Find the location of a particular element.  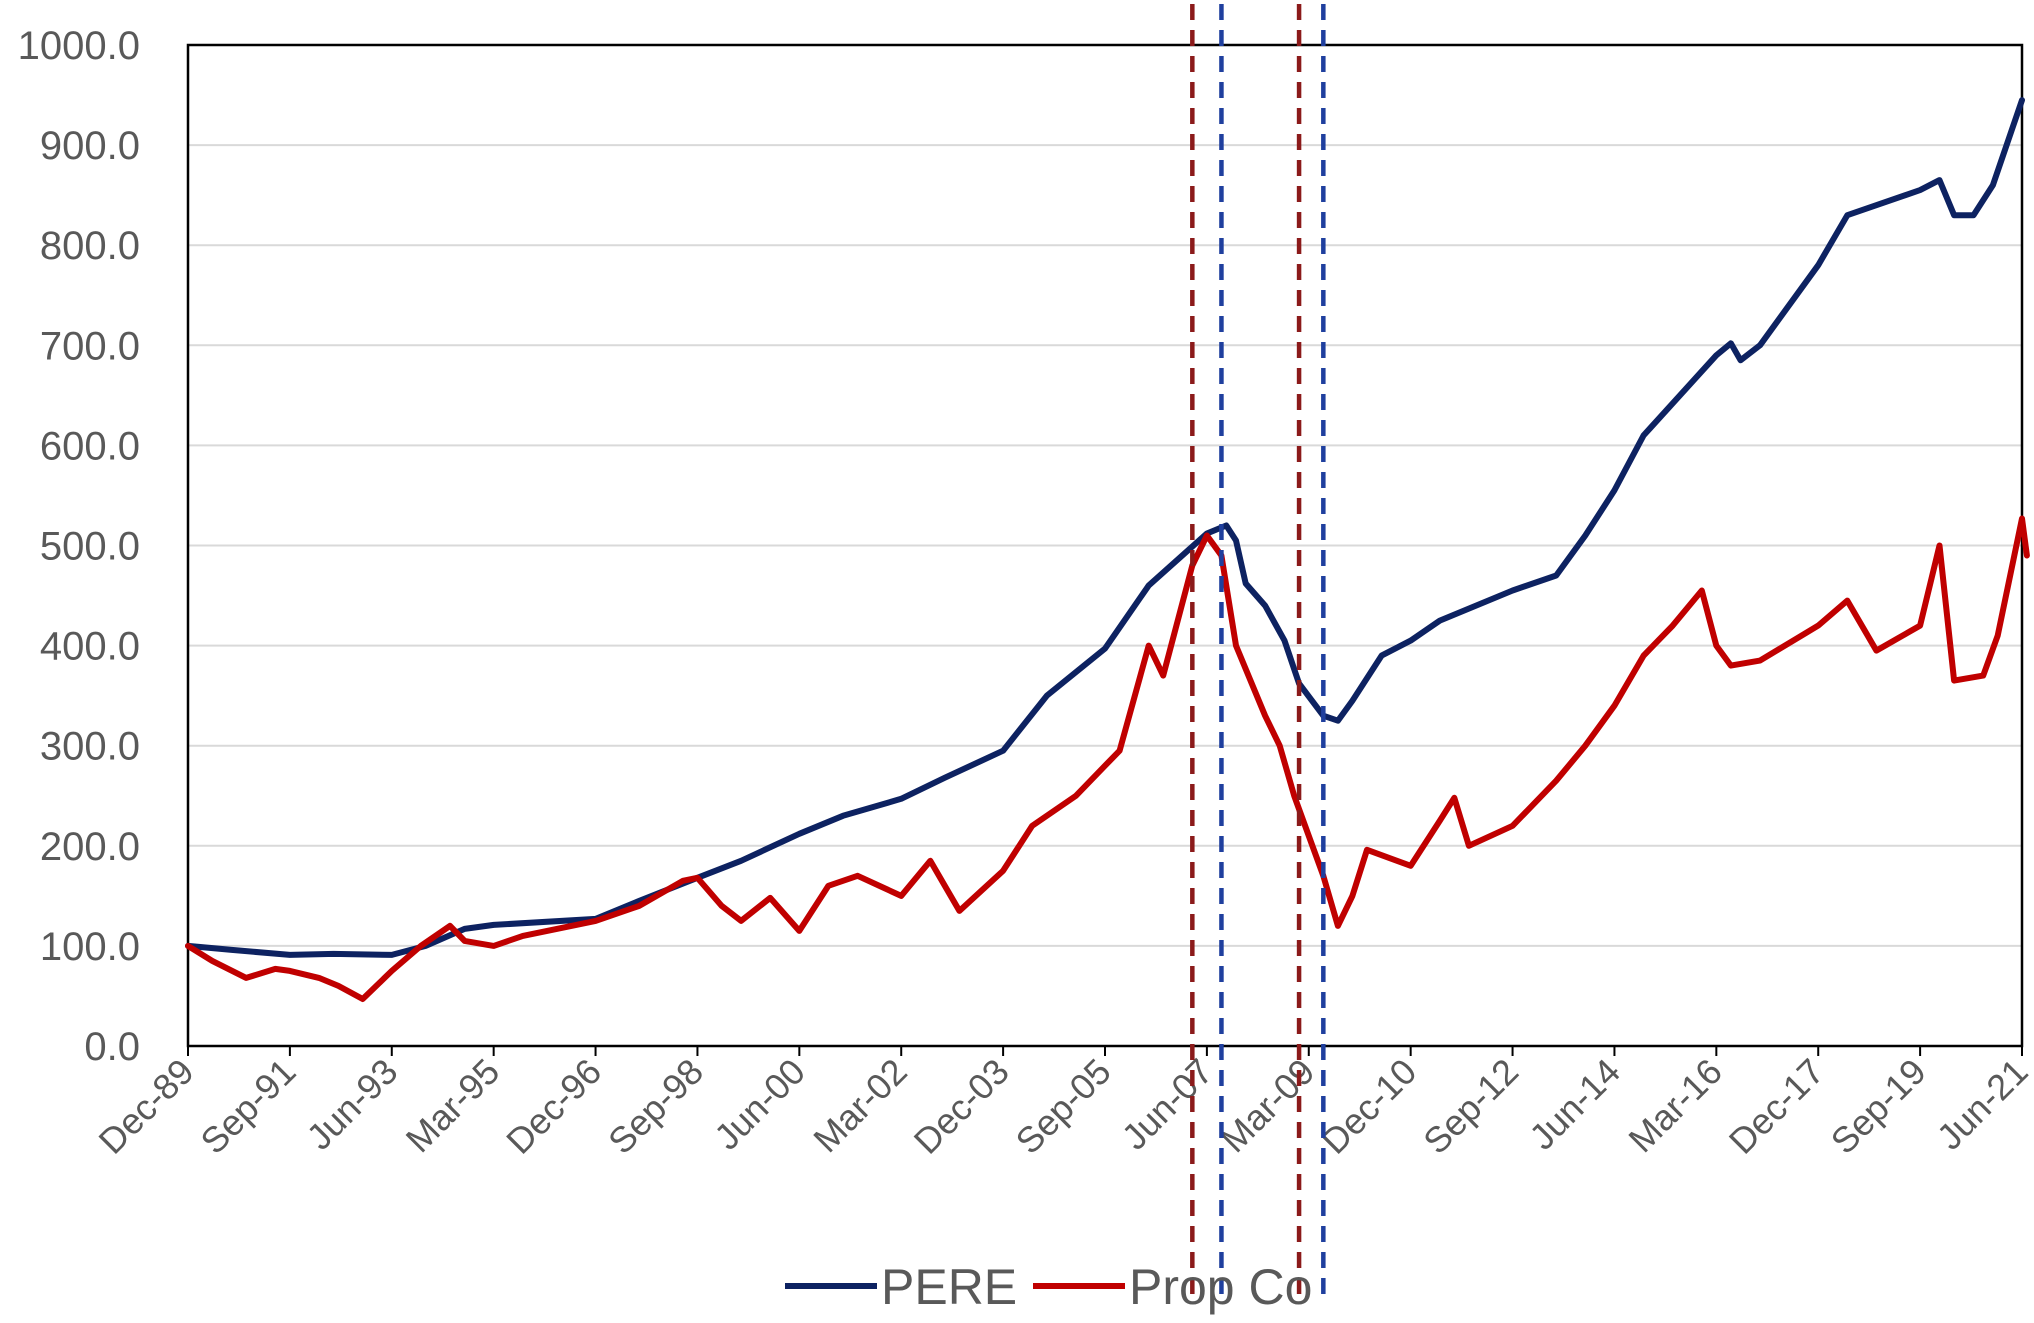

x-tick-label: Sep-98 is located at coordinates (655, 1106).